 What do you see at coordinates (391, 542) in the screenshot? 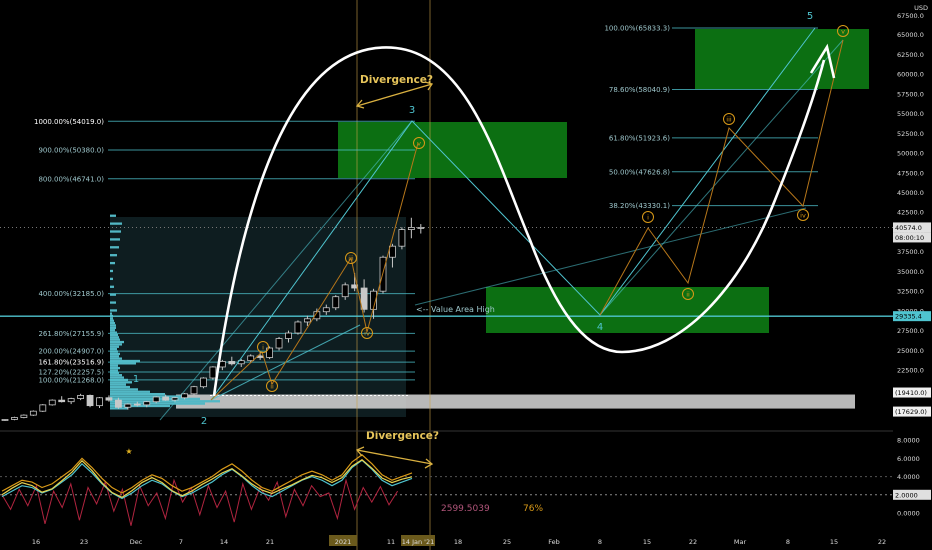
I see `time-tick-label: 11` at bounding box center [391, 542].